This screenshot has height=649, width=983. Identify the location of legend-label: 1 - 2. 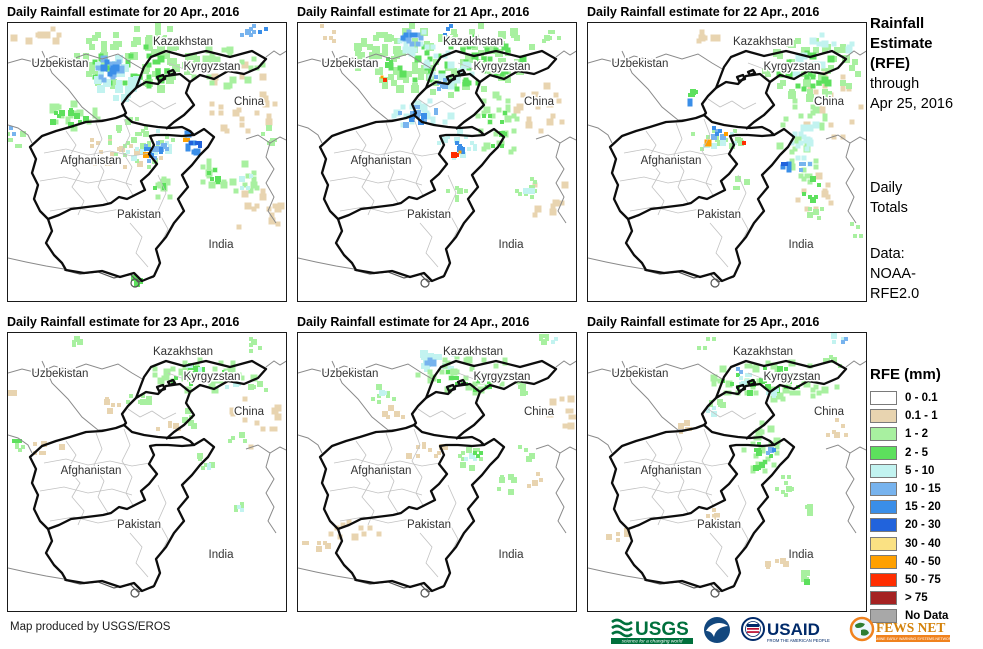
(917, 434).